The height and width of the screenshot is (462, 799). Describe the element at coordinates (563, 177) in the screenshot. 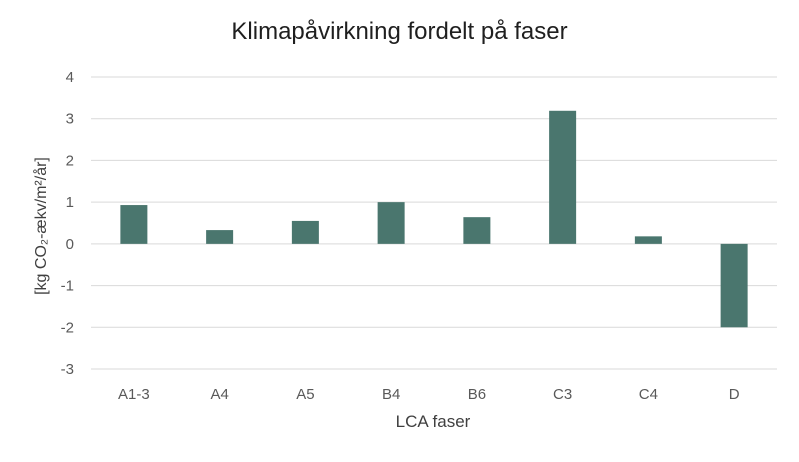

I see `bar-c3` at that location.